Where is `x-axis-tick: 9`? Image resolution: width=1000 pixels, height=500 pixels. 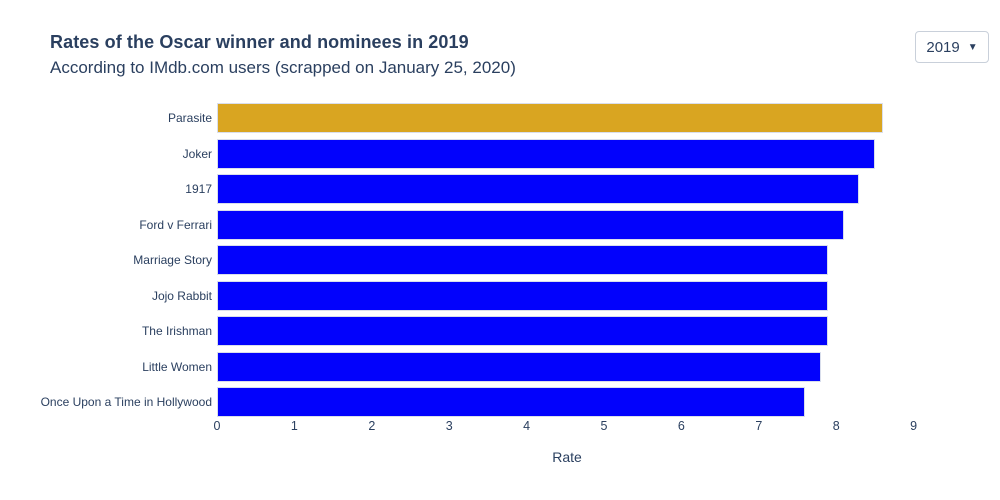 x-axis-tick: 9 is located at coordinates (914, 426).